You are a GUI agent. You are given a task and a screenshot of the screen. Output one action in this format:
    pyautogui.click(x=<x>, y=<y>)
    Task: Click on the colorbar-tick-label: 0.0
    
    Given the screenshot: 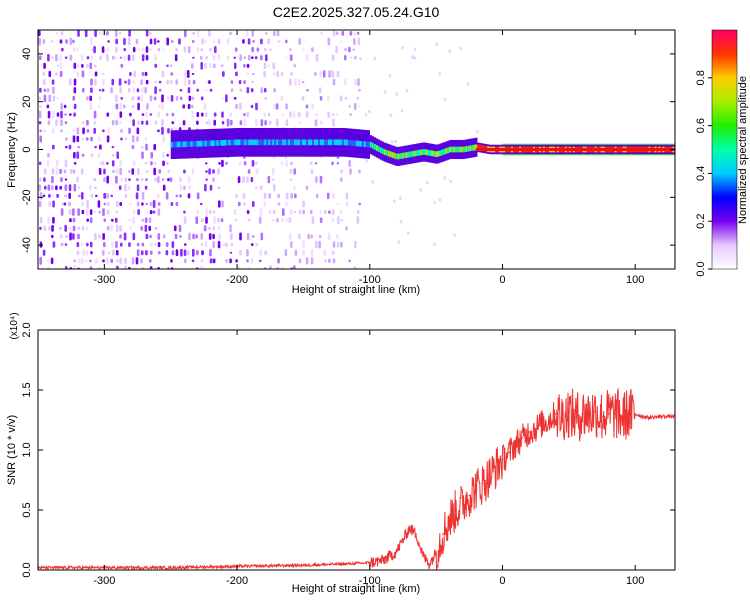 What is the action you would take?
    pyautogui.click(x=701, y=268)
    